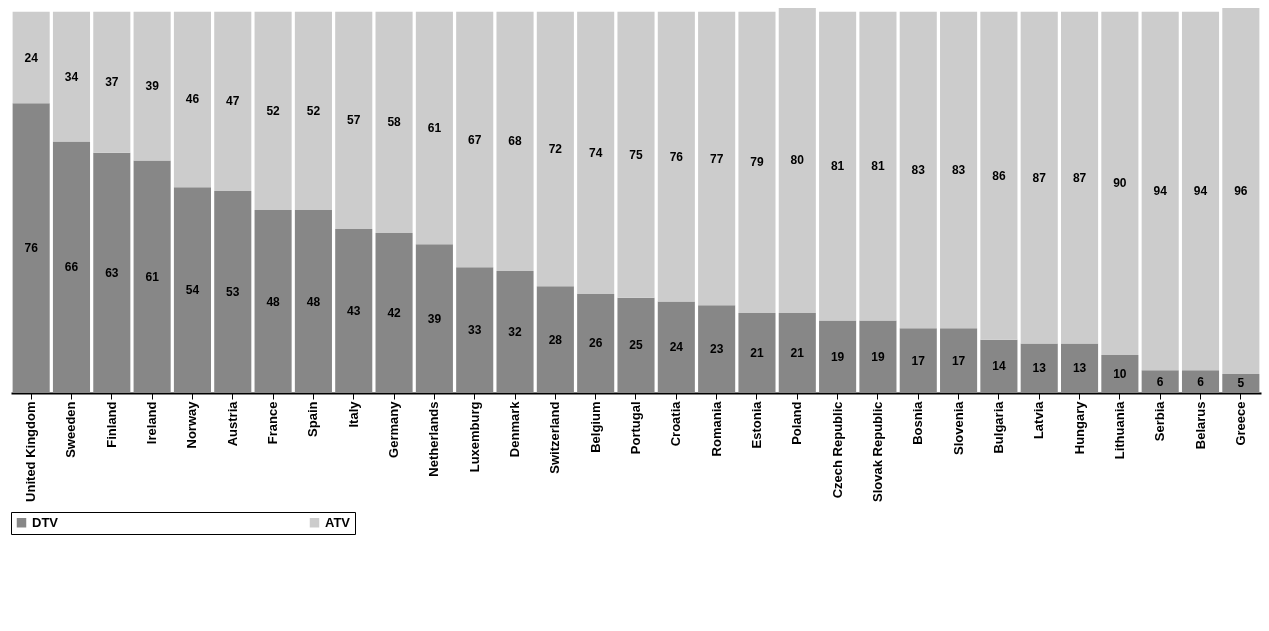 The height and width of the screenshot is (631, 1269). I want to click on x-tick-label: Finland, so click(111, 424).